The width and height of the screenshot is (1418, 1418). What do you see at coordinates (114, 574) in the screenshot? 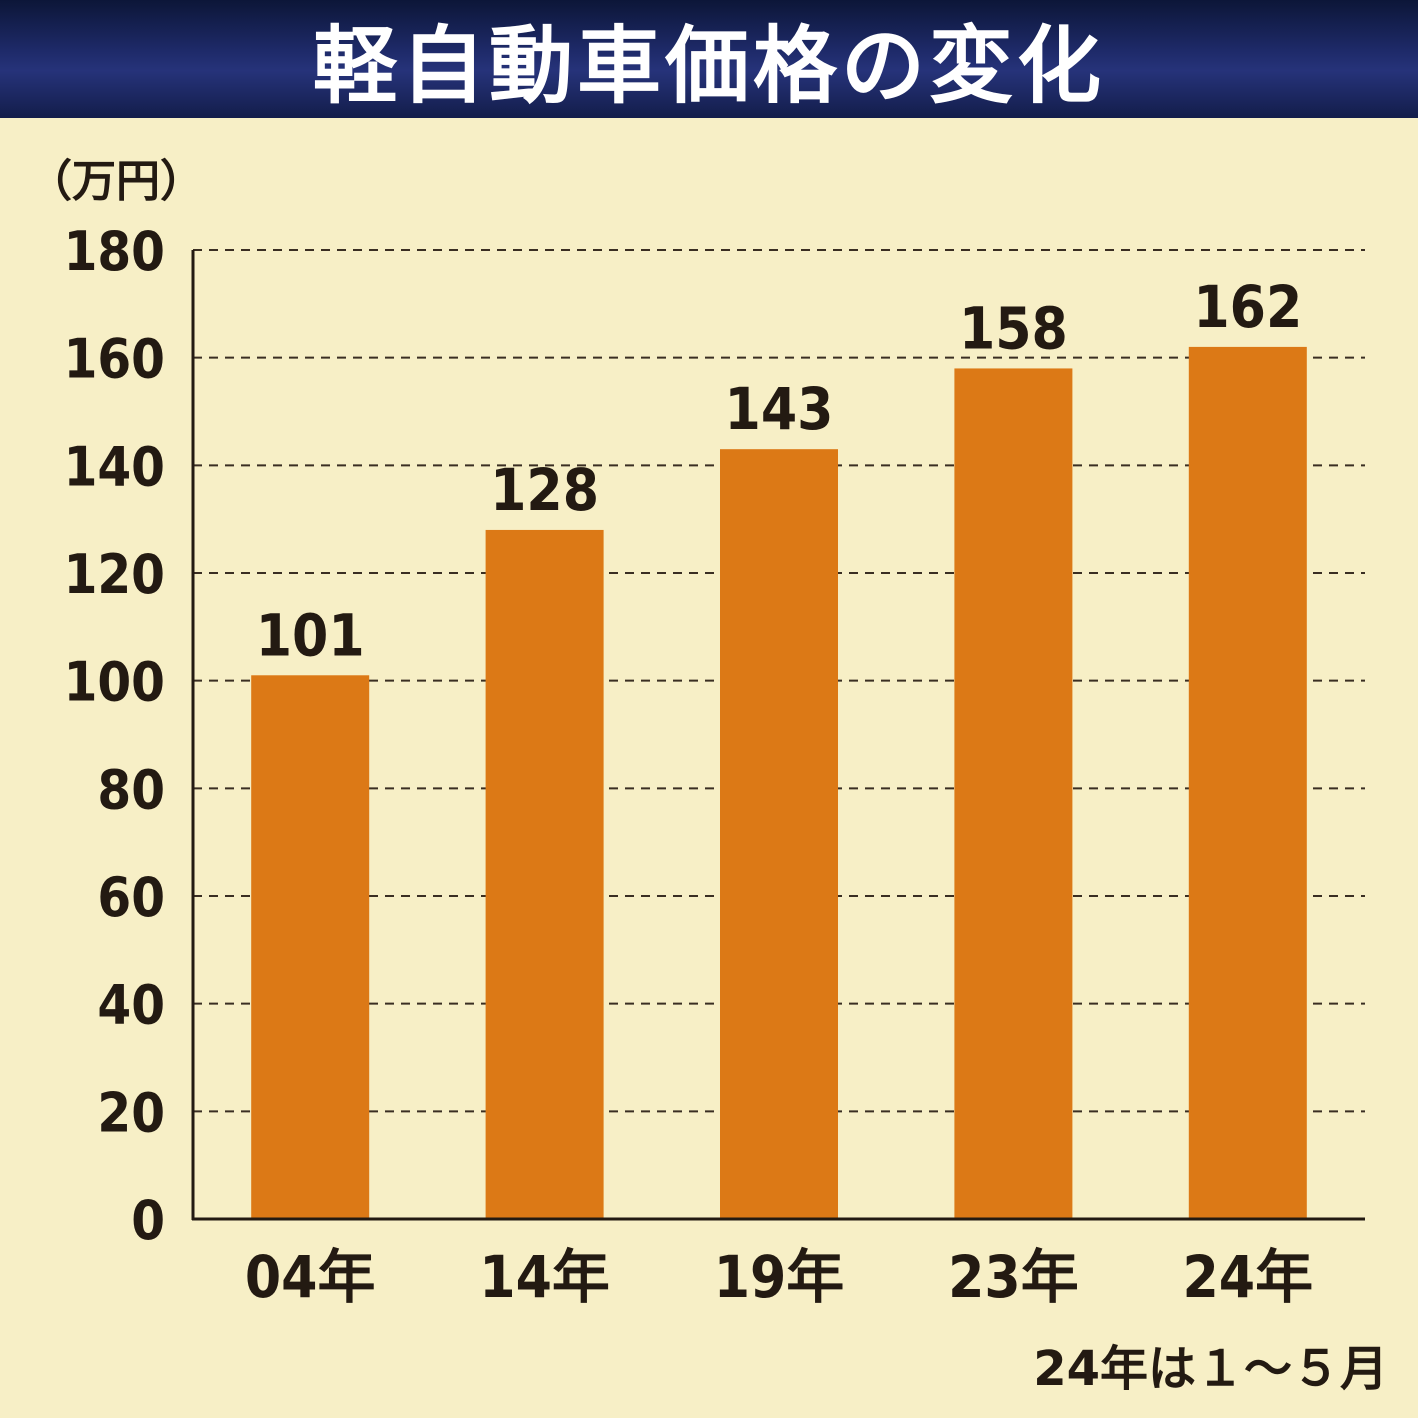
I see `y-tick-label: 120` at bounding box center [114, 574].